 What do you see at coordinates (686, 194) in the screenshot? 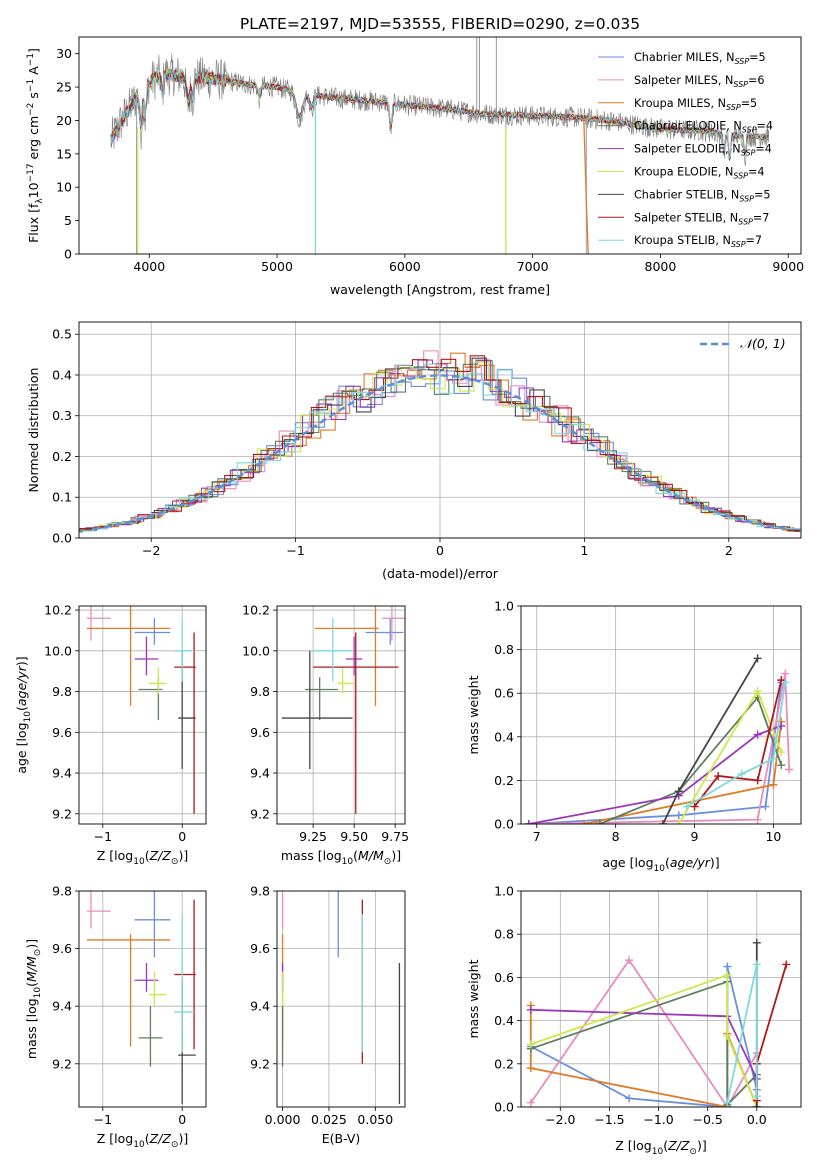
I see `legend-label-part: Chabrier STELIB, N` at bounding box center [686, 194].